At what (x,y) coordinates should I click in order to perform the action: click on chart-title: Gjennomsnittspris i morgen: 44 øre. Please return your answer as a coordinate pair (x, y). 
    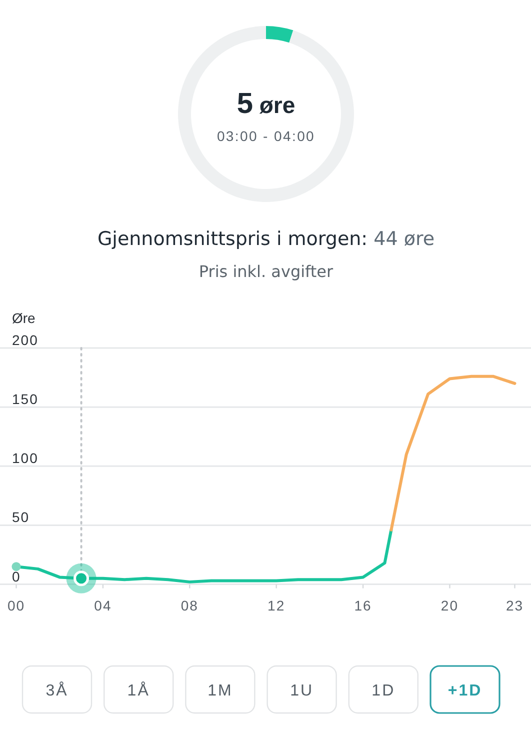
    Looking at the image, I should click on (265, 239).